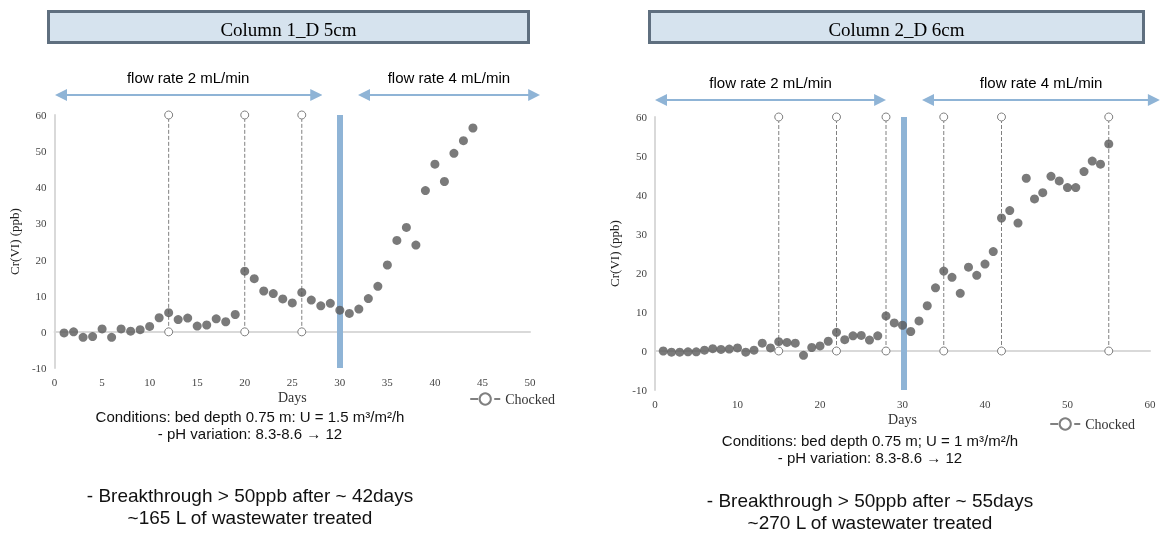 The height and width of the screenshot is (535, 1160). I want to click on text: - Breakthrough > 50ppb after ~ 55days, so click(870, 501).